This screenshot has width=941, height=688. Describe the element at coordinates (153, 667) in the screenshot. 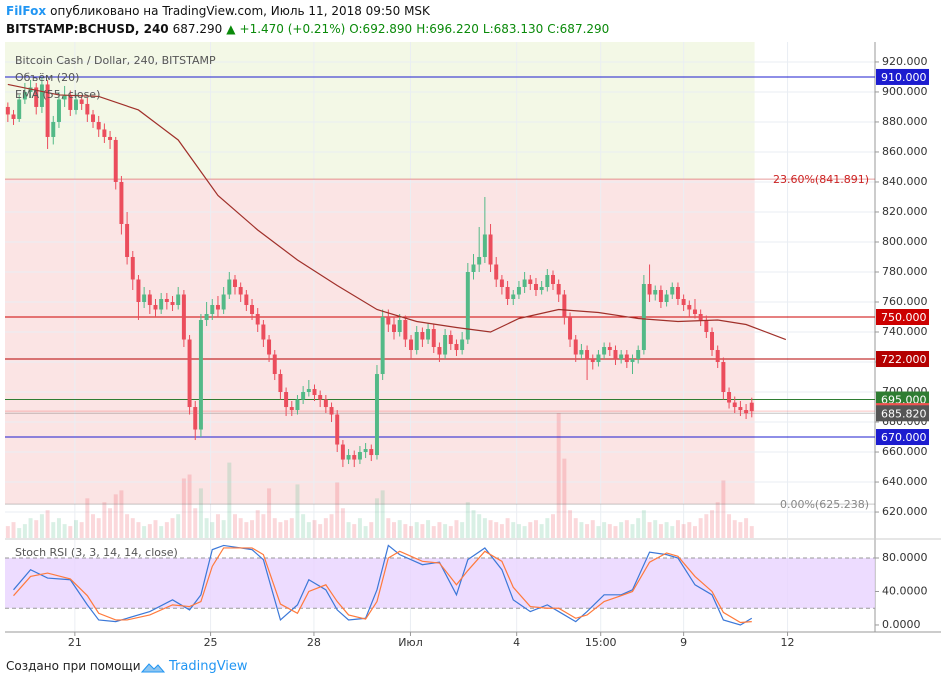

I see `logo` at that location.